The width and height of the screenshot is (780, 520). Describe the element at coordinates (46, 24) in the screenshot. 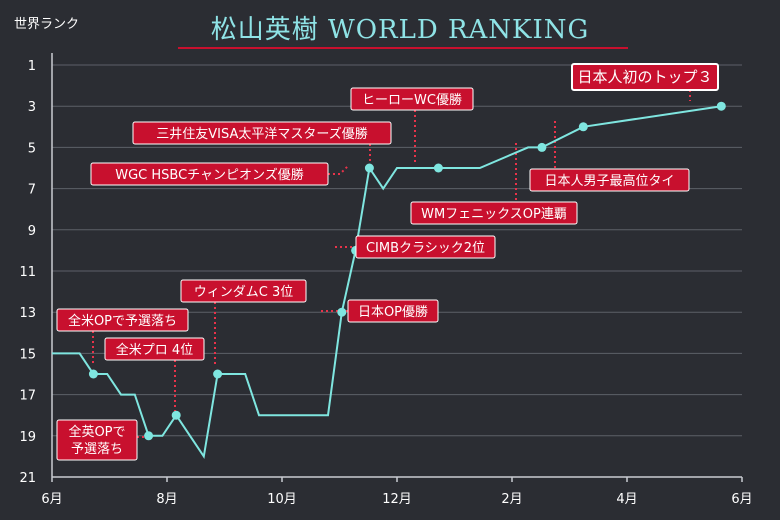

I see `y-axis-label: 世界ランク` at that location.